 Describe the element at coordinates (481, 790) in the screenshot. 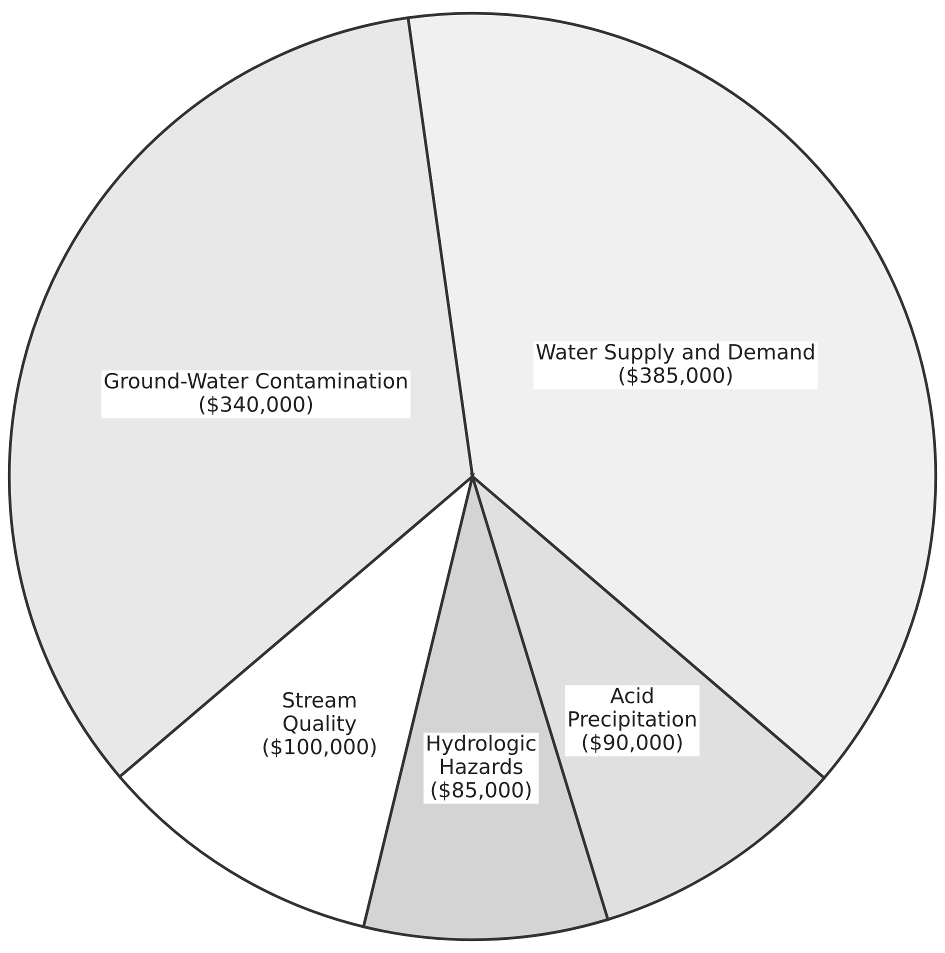

I see `data-label: ($85,000)` at that location.